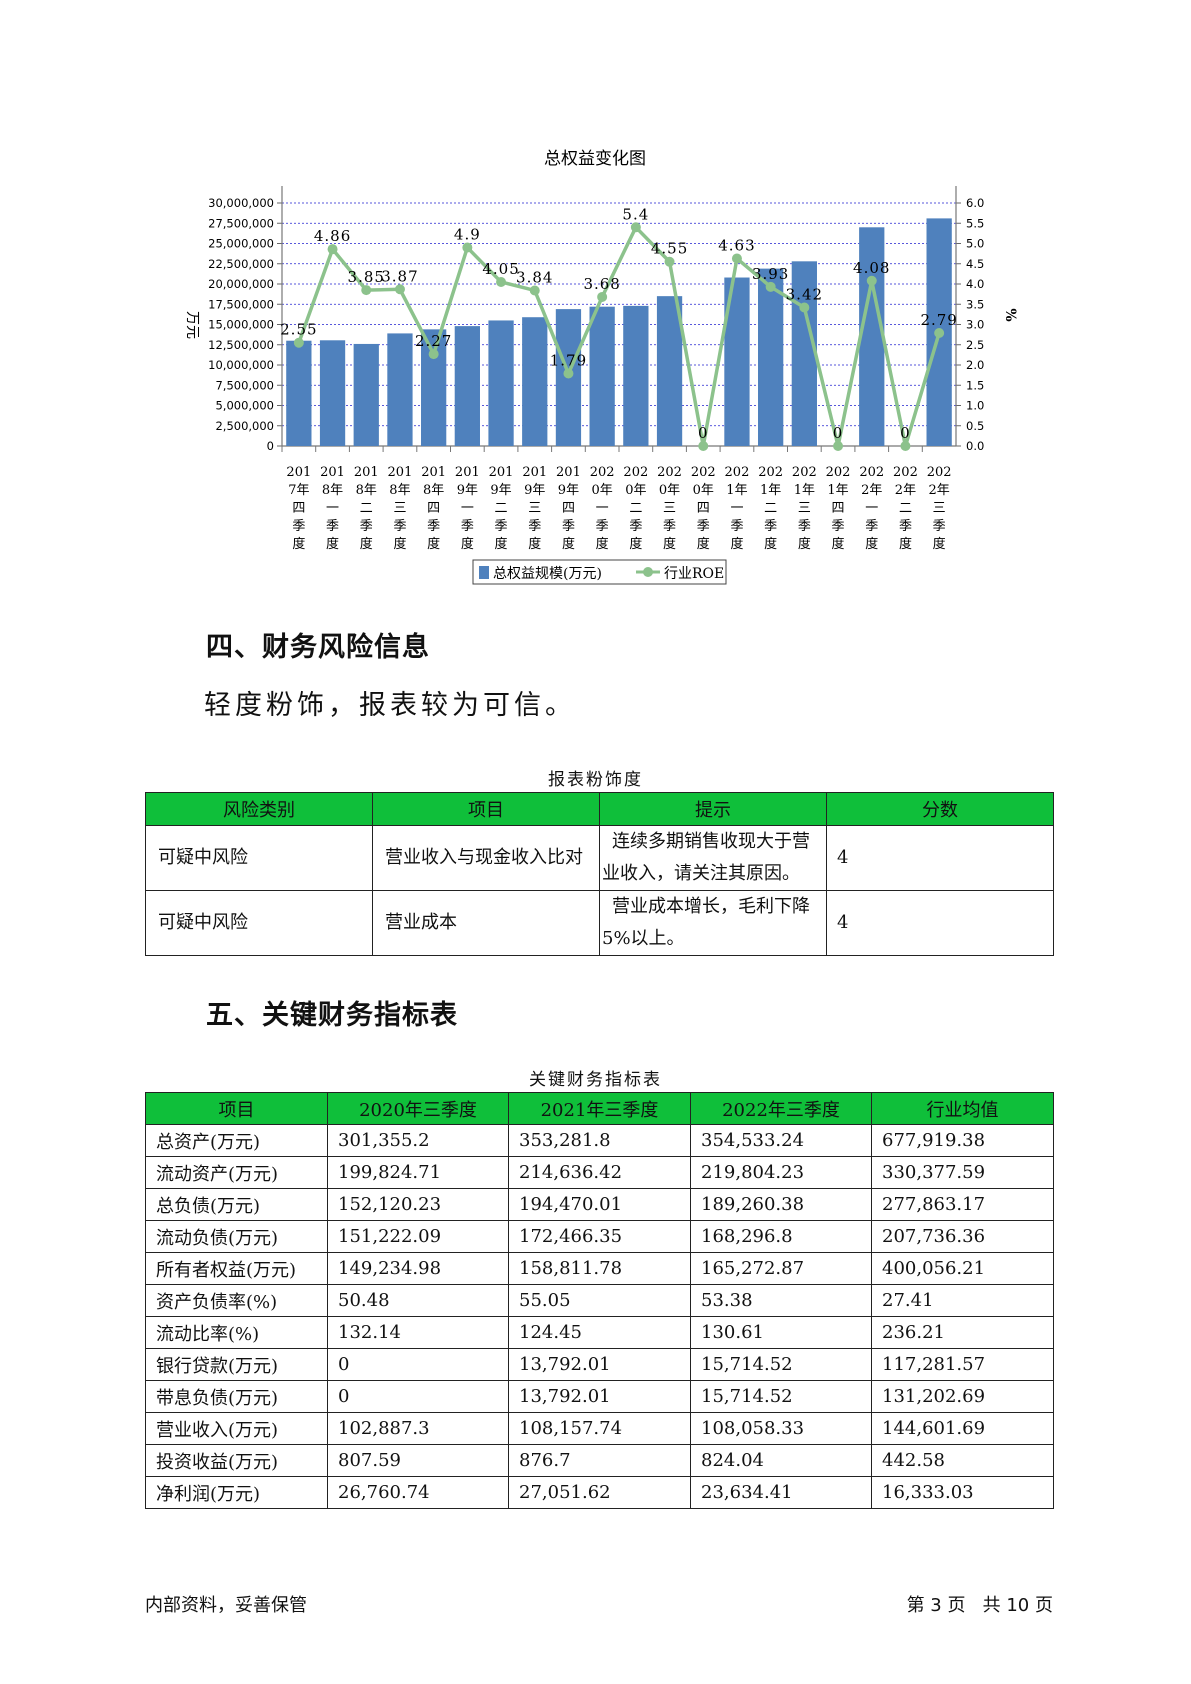  Describe the element at coordinates (298, 330) in the screenshot. I see `roe-data-label: 2.55` at that location.